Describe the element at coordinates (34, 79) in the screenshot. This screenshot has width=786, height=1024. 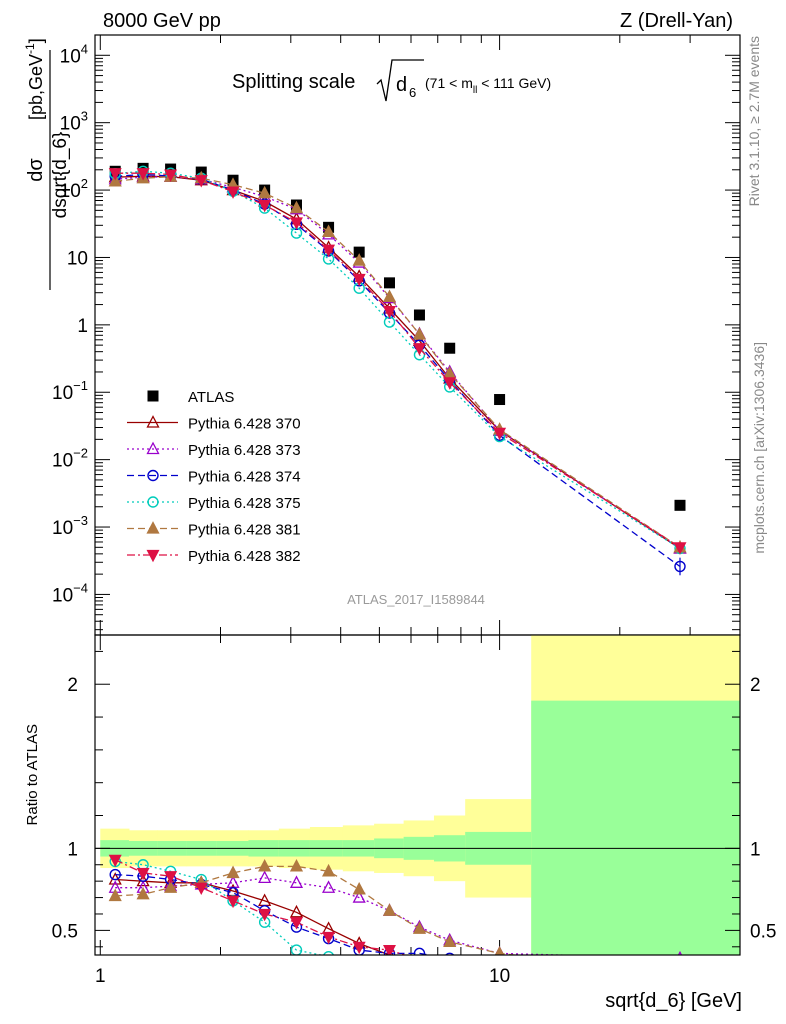
I see `svg-text: [pb,GeV-1]` at that location.